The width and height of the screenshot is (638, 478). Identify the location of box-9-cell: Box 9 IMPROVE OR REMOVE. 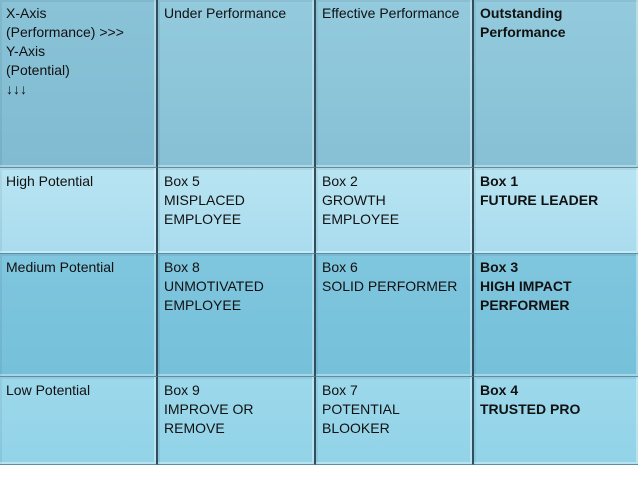
(237, 421).